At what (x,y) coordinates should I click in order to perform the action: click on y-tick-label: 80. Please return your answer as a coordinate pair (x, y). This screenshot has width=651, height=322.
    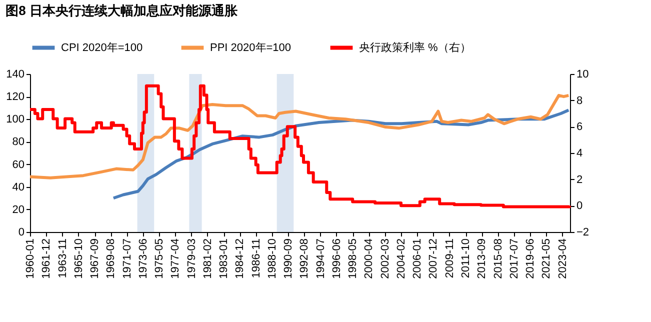
    Looking at the image, I should click on (18, 142).